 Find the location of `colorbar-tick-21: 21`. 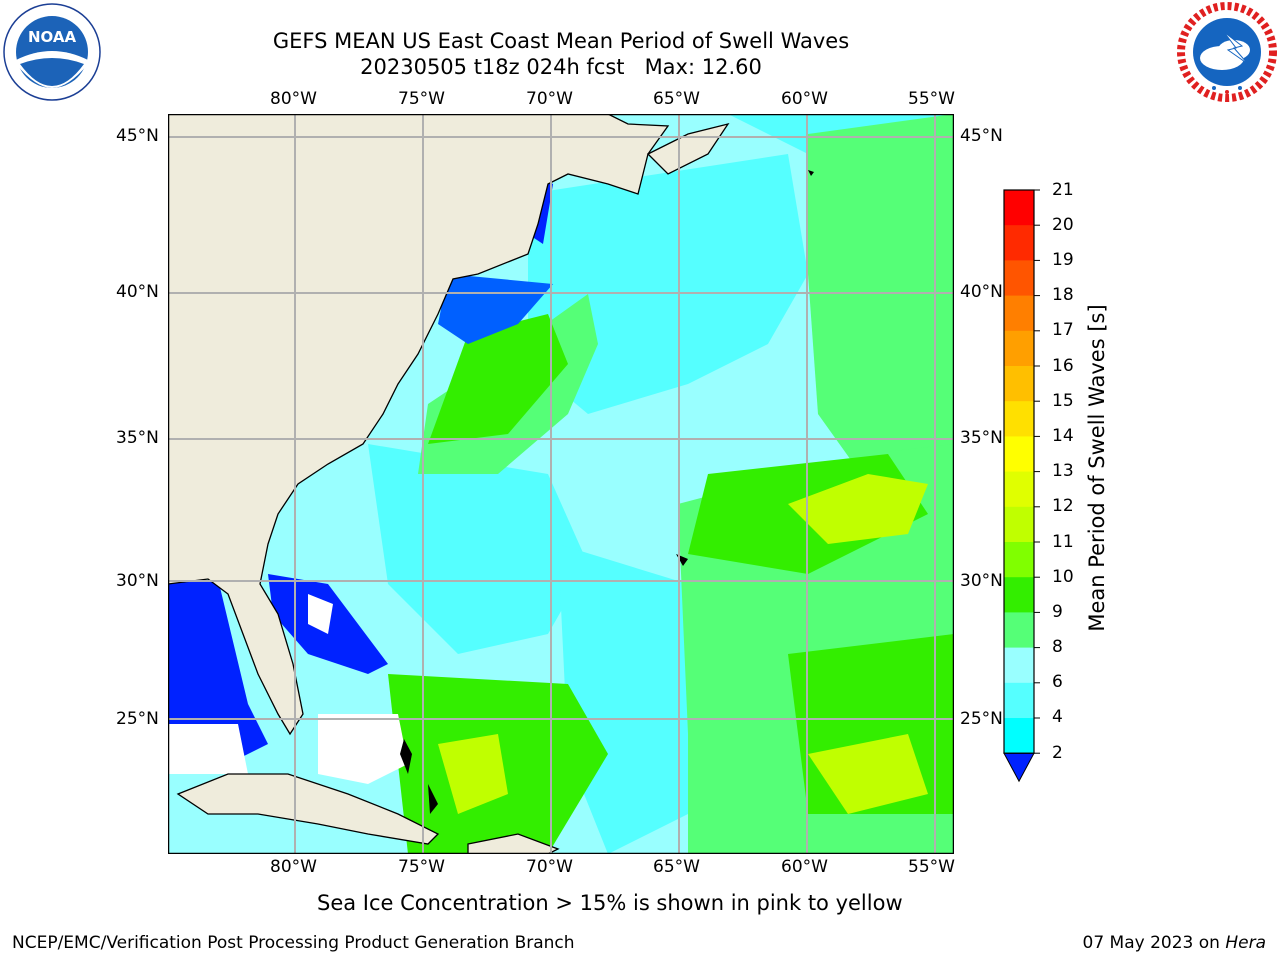

colorbar-tick-21: 21 is located at coordinates (1063, 190).